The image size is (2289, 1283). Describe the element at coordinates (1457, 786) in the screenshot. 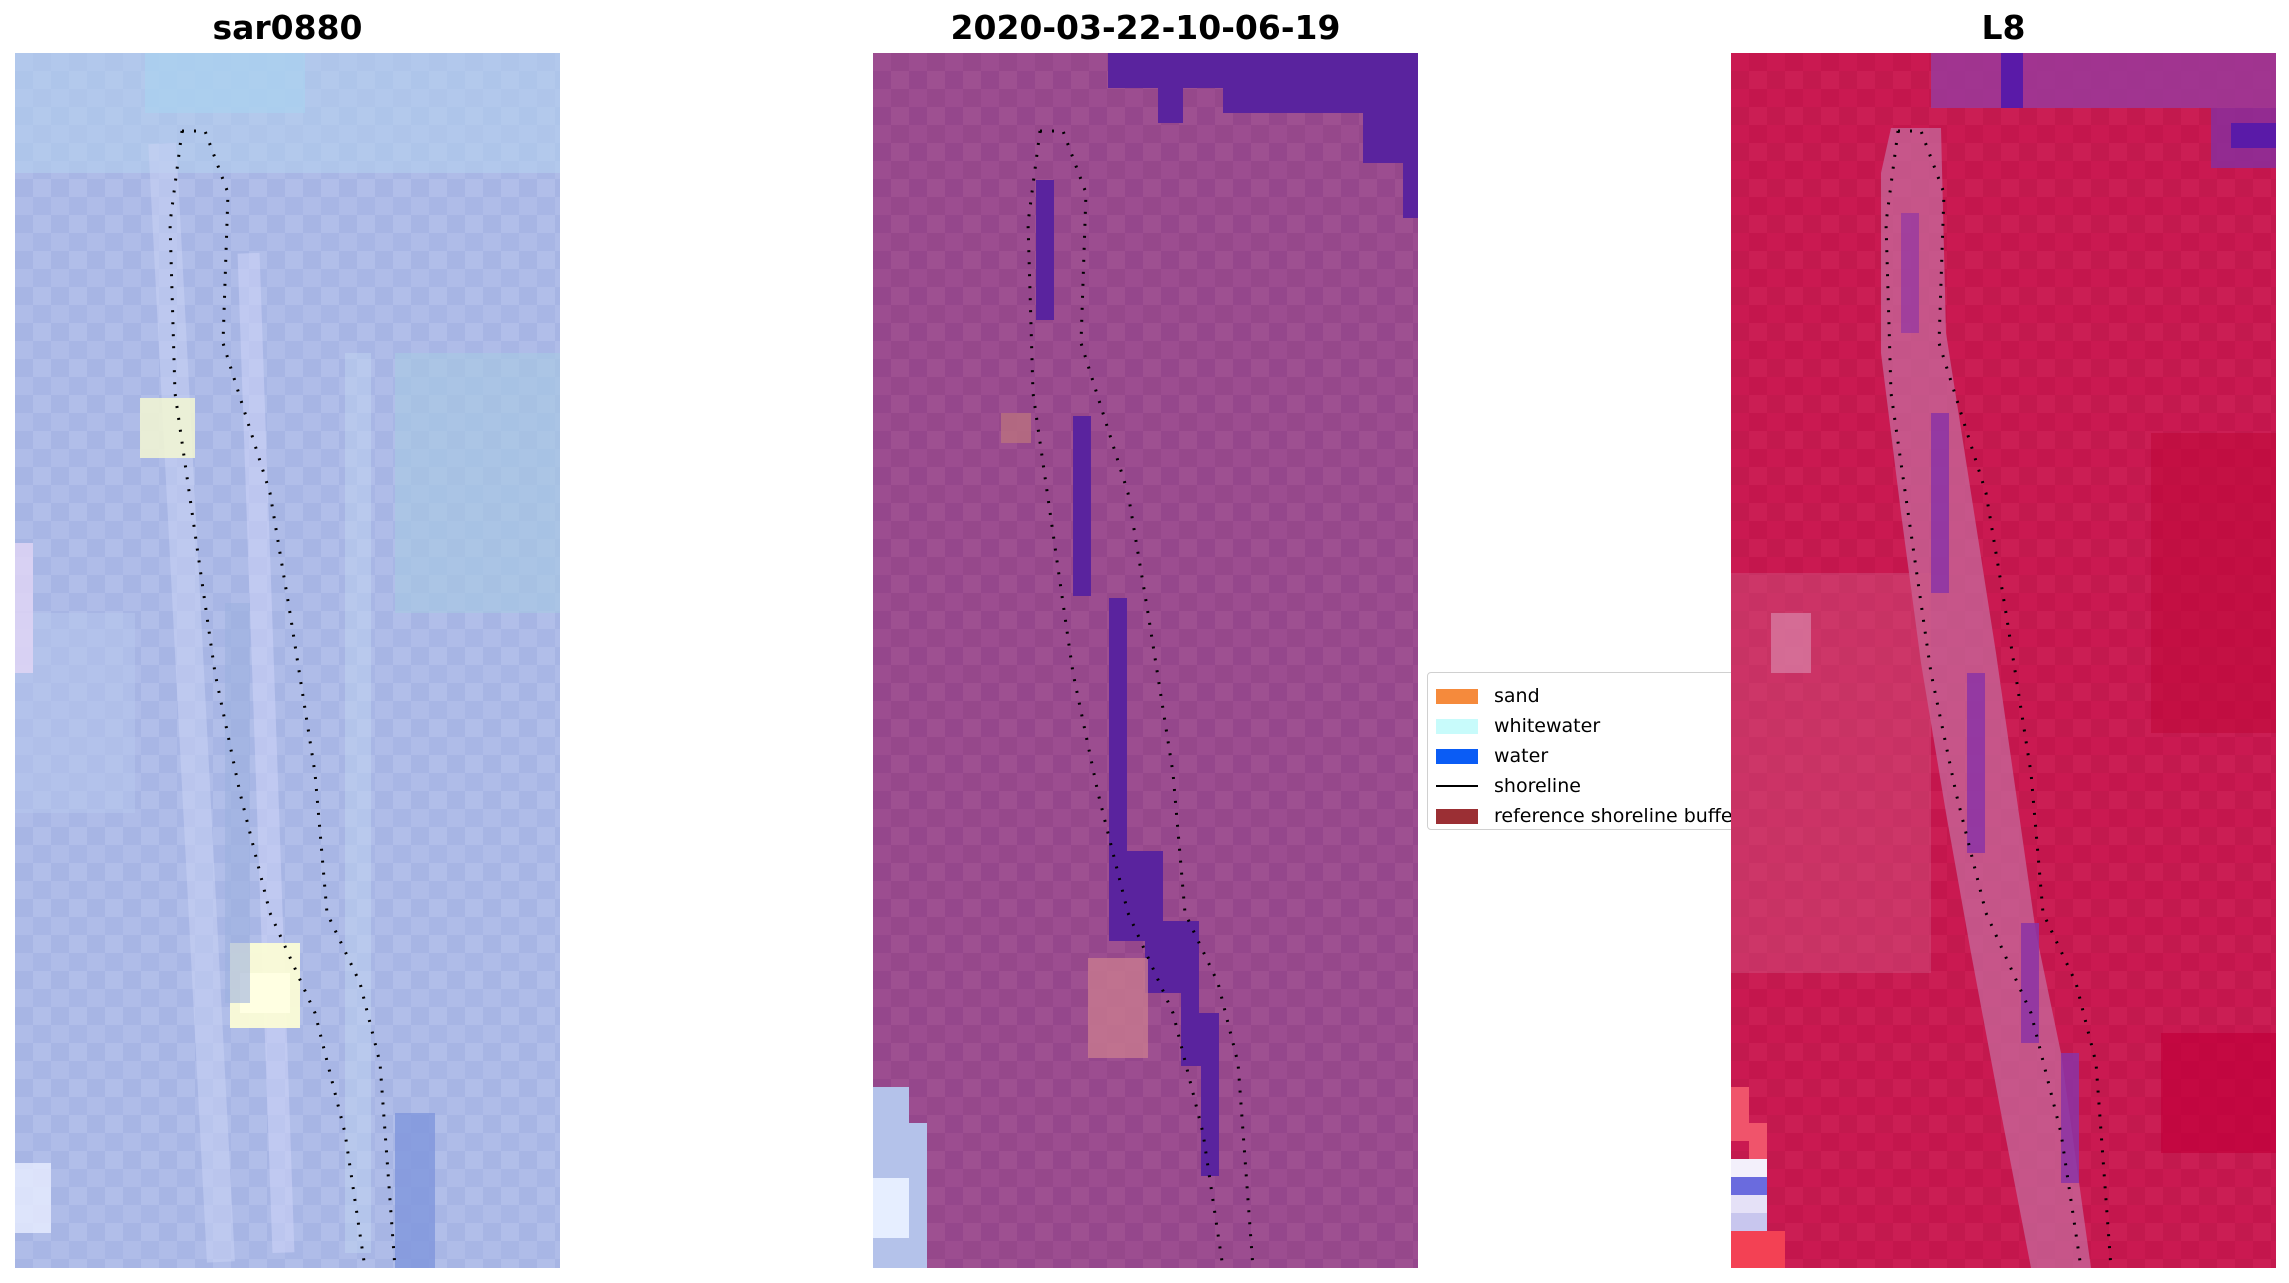

I see `legend-line-shoreline` at that location.